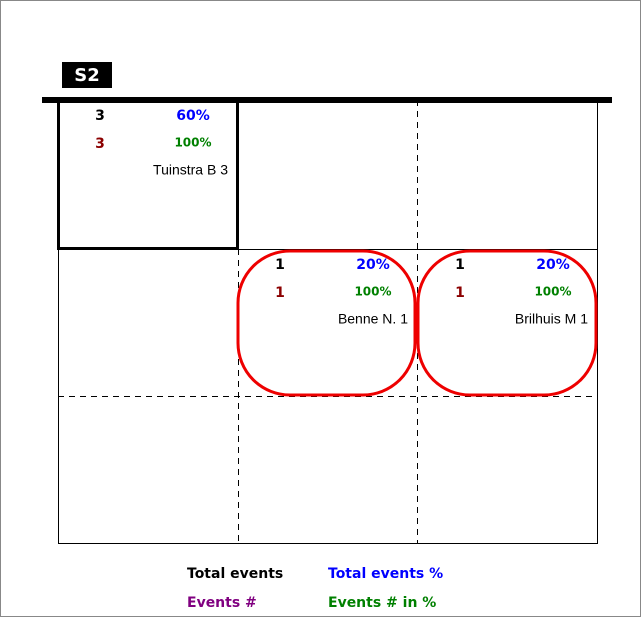 The image size is (643, 619). Describe the element at coordinates (100, 116) in the screenshot. I see `total: 3` at that location.